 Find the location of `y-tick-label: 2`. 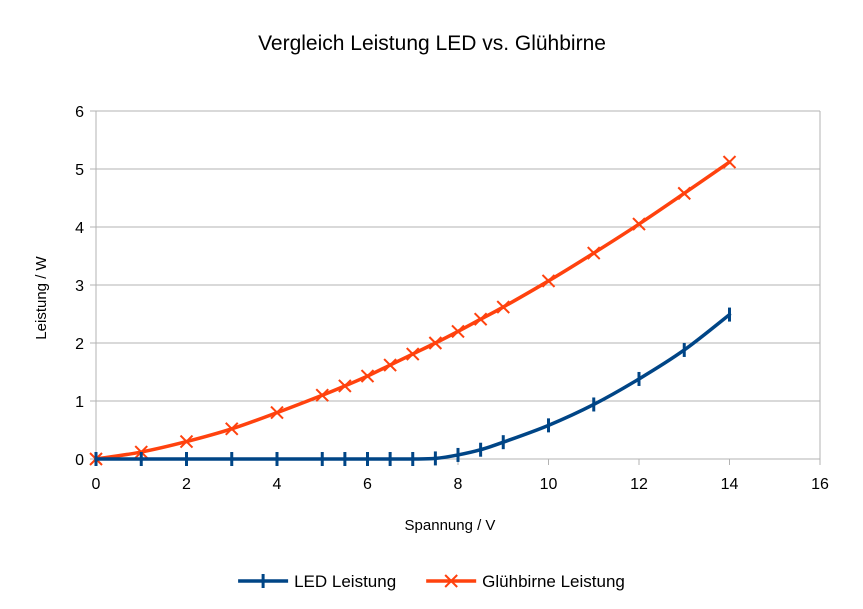

y-tick-label: 2 is located at coordinates (79, 344).